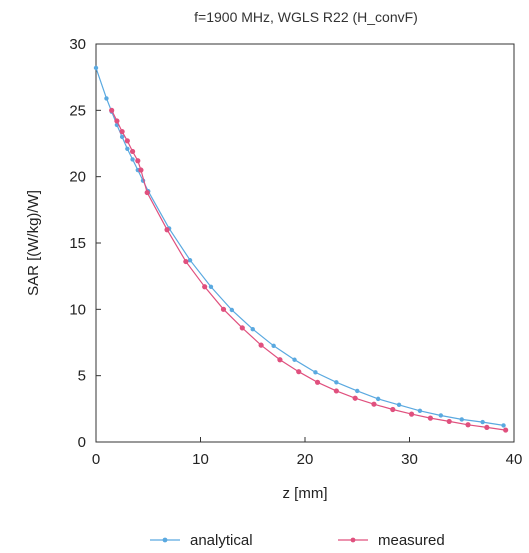 This screenshot has height=553, width=529. I want to click on chart-title: f=1900 MHz, WGLS R22 (H_convF), so click(306, 17).